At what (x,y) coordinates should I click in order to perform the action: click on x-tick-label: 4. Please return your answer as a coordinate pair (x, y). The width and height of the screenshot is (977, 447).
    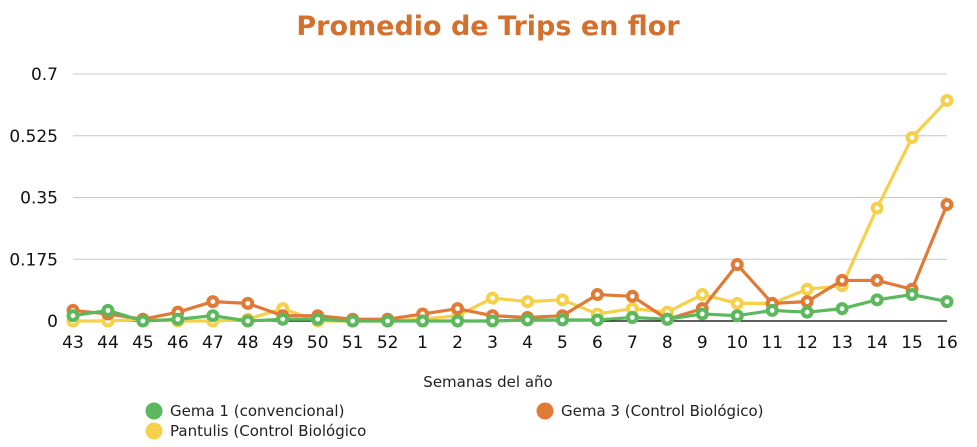
    Looking at the image, I should click on (527, 343).